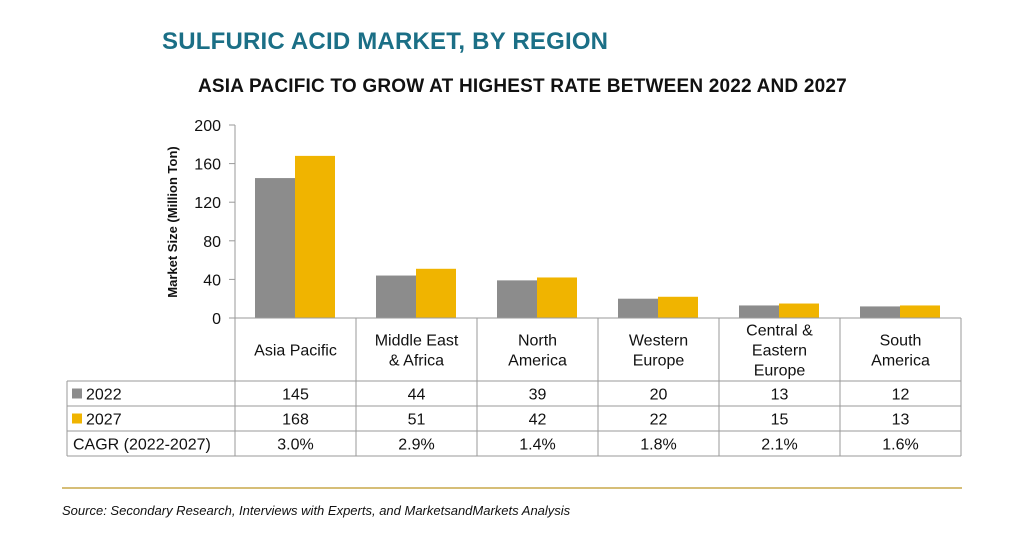  I want to click on table-cell: 168, so click(295, 420).